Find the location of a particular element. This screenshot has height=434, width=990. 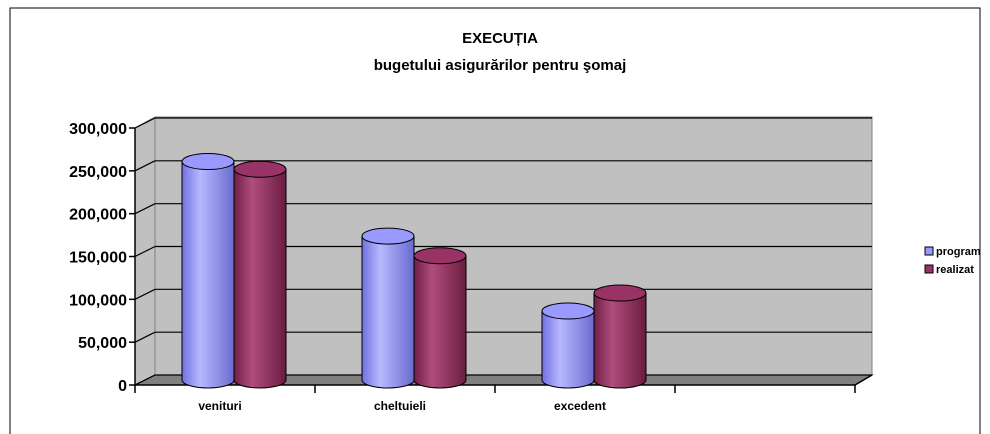

x-axis-back is located at coordinates (863, 380).